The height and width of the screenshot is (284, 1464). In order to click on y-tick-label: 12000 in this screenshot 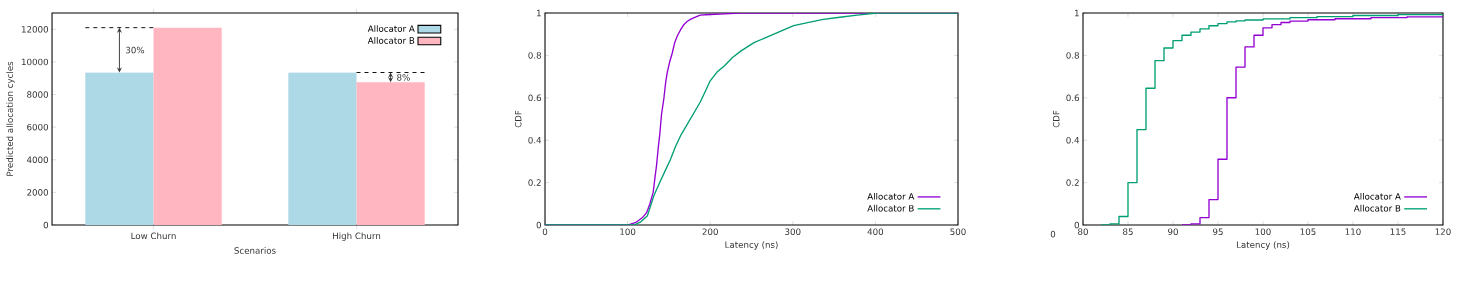, I will do `click(35, 29)`.